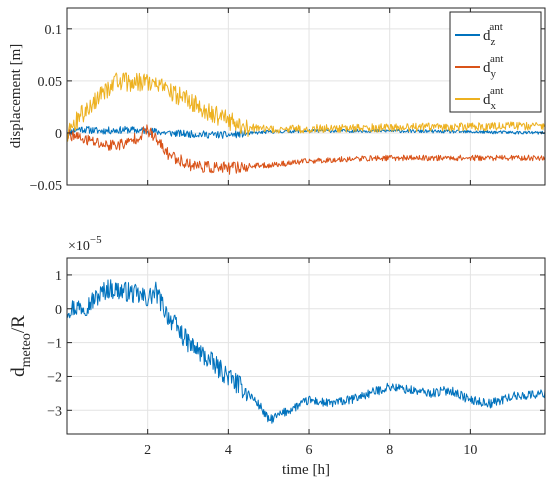 The height and width of the screenshot is (486, 550). I want to click on bottom-x-tick-label: 4, so click(228, 450).